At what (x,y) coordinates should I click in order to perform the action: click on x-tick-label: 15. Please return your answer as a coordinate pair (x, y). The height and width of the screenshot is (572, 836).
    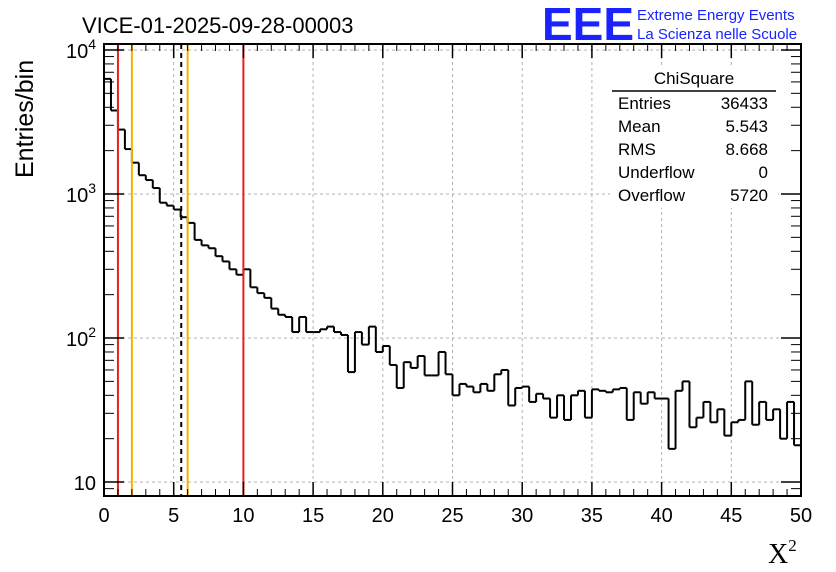
    Looking at the image, I should click on (313, 516).